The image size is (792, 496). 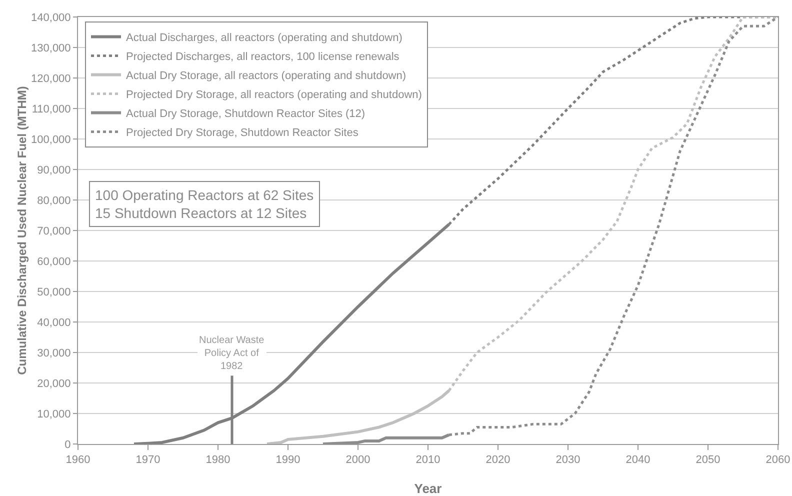 I want to click on legend-label: Projected Discharges, all reactors, 100 license renewals, so click(x=263, y=57).